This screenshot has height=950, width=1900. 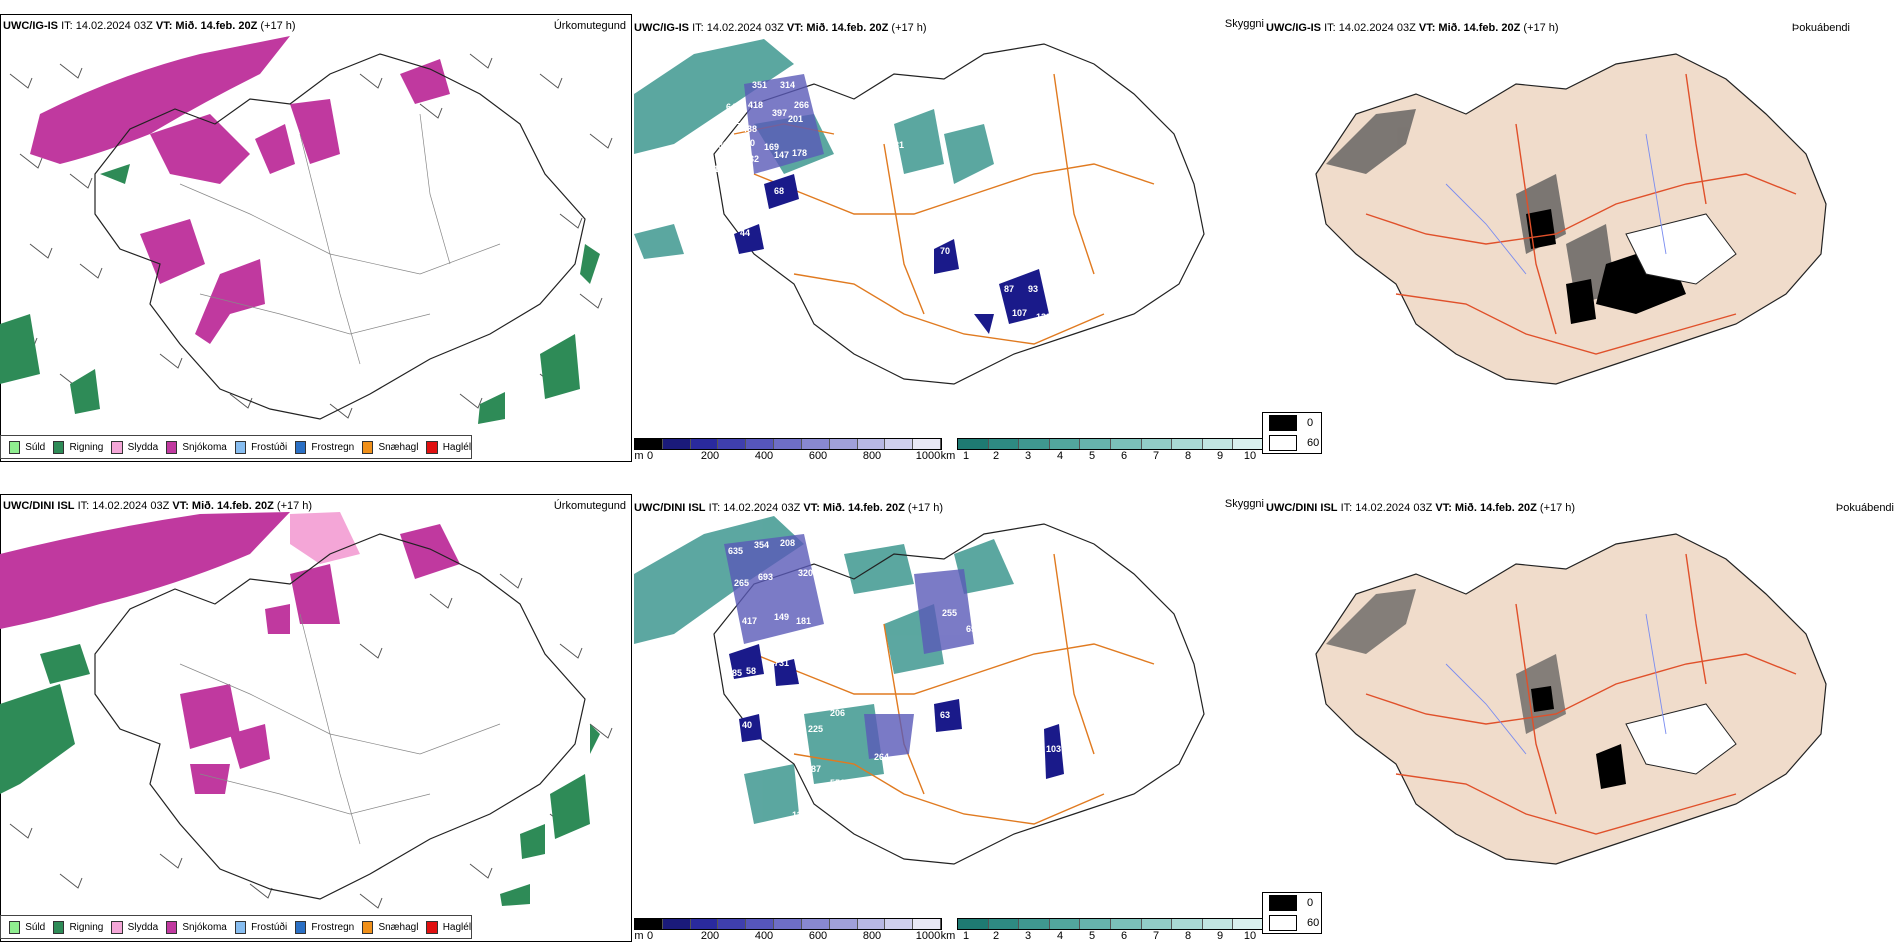 What do you see at coordinates (725, 145) in the screenshot?
I see `height-label: 337` at bounding box center [725, 145].